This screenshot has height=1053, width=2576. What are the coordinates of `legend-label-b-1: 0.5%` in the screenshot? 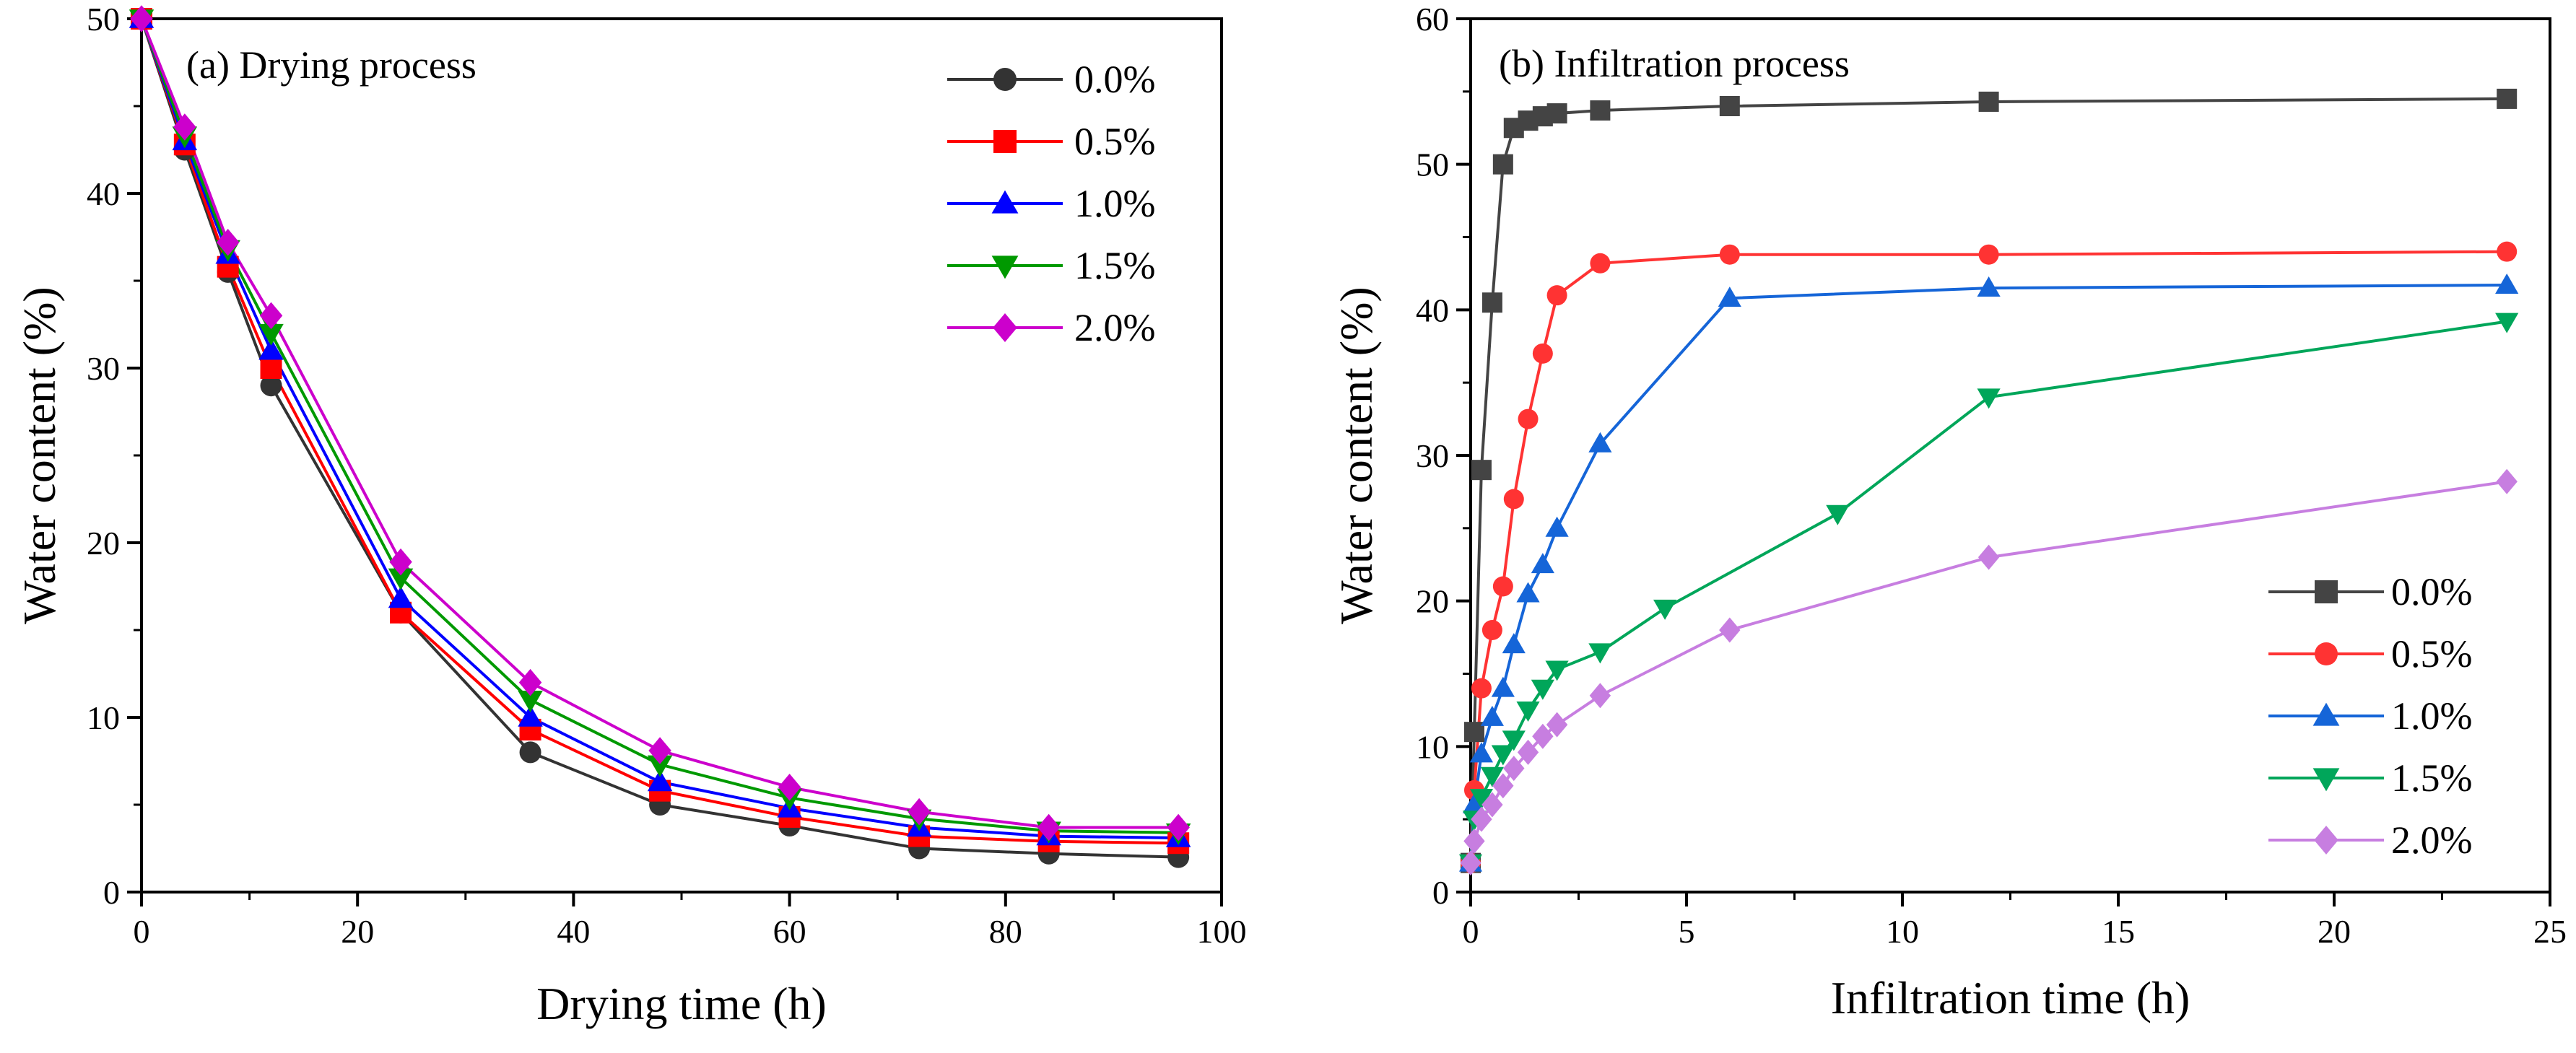 It's located at (2431, 654).